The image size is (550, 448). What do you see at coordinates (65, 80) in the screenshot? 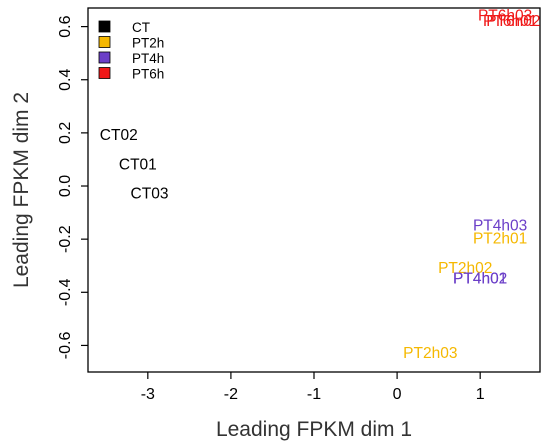
I see `y-tick-label: 0.4` at bounding box center [65, 80].